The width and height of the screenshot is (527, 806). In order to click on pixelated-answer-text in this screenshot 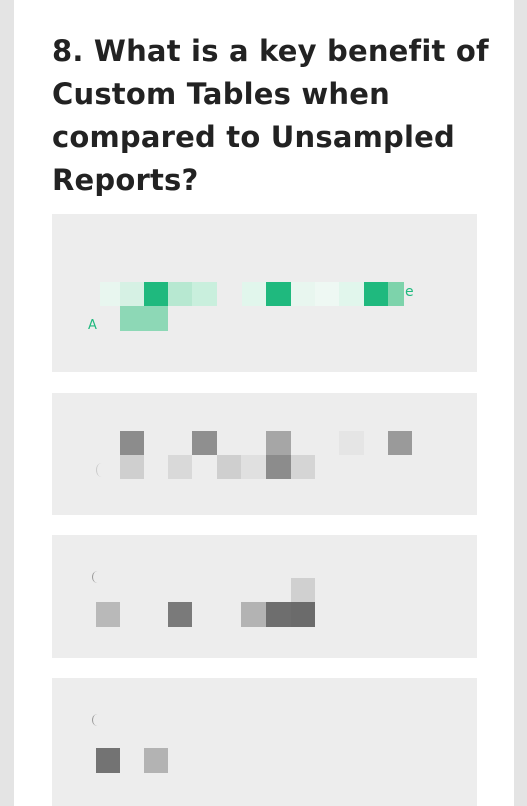, I will do `click(110, 294)`.